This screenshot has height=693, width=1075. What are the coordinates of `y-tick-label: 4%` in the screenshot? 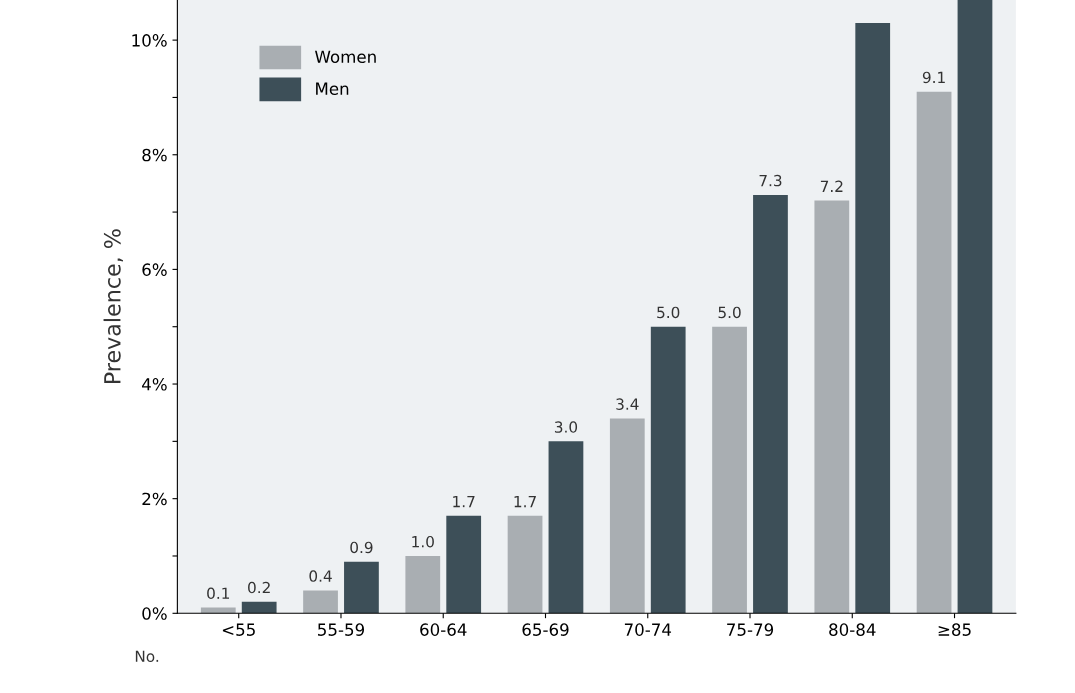 It's located at (154, 384).